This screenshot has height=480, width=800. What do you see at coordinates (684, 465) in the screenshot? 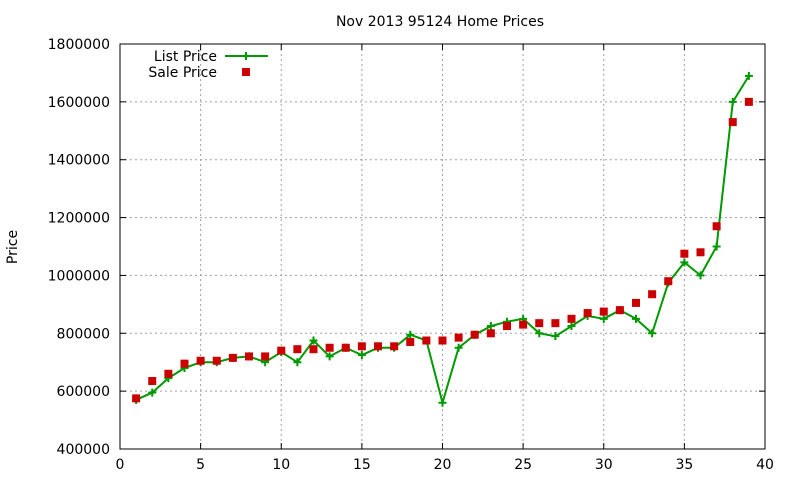
I see `x-tick-label: 35` at bounding box center [684, 465].